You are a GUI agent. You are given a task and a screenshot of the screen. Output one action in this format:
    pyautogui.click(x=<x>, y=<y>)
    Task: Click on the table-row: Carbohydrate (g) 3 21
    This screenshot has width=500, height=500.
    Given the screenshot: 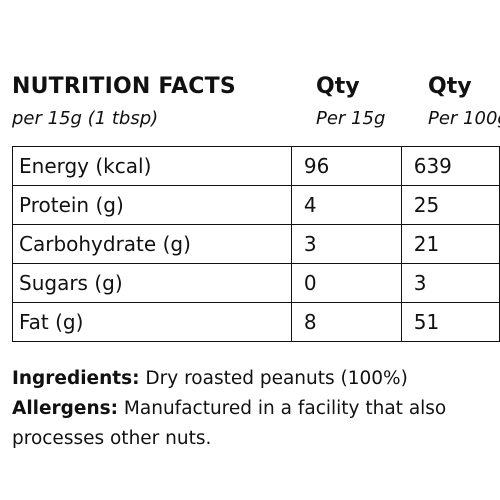 What is the action you would take?
    pyautogui.click(x=256, y=244)
    